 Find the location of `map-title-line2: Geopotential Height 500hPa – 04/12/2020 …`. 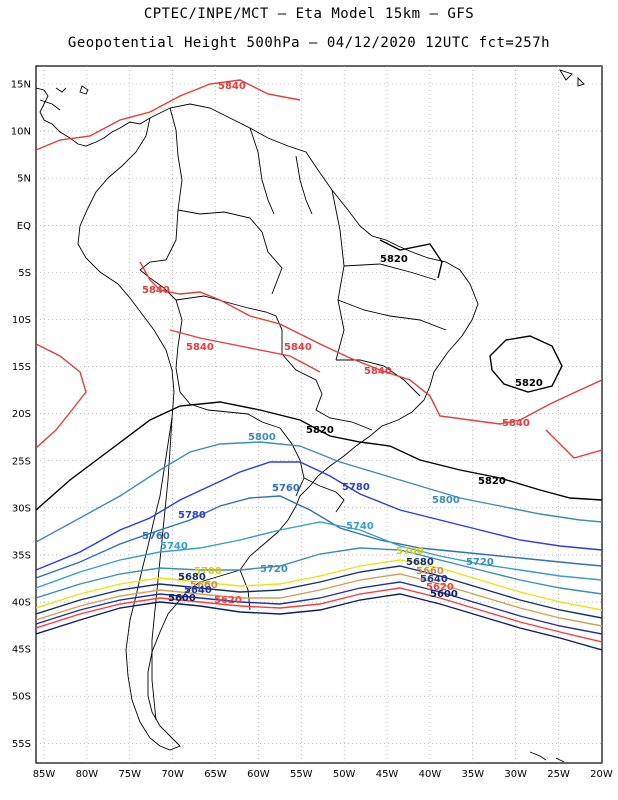

map-title-line2: Geopotential Height 500hPa – 04/12/2020 … is located at coordinates (309, 43).